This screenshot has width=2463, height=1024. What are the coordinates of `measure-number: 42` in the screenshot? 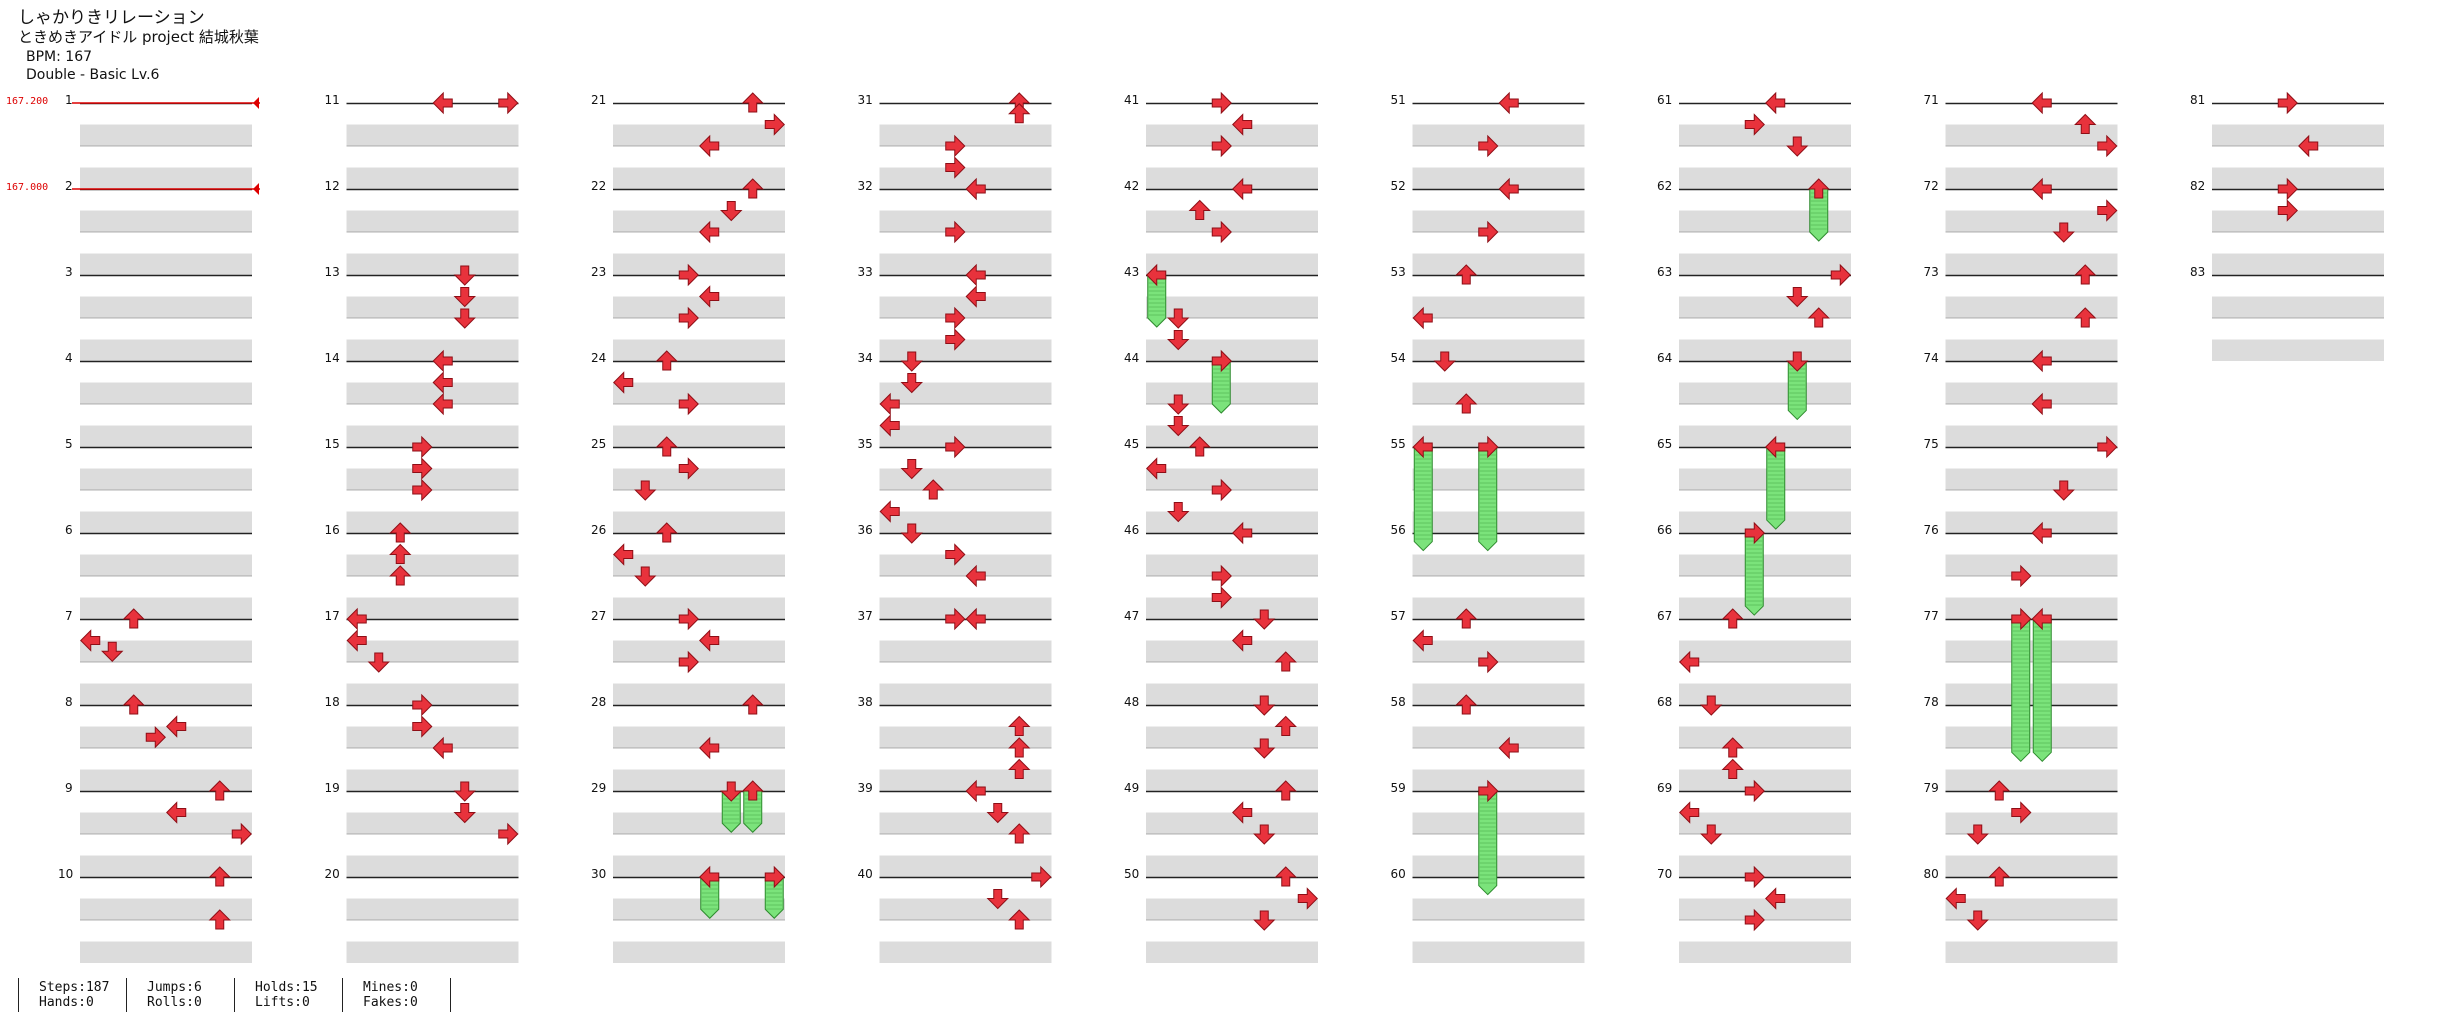 It's located at (1132, 186).